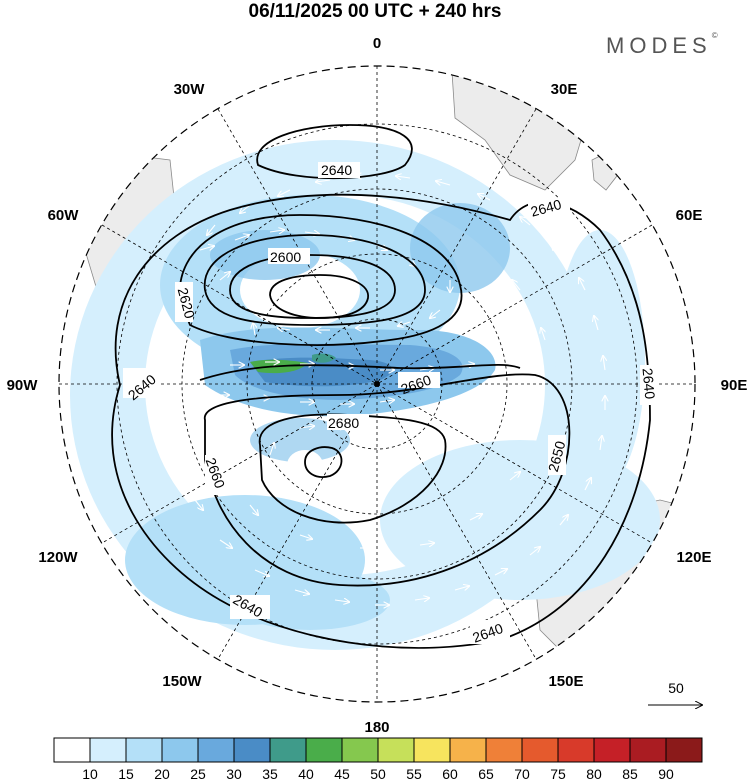  I want to click on colorbar-tick-label: 60, so click(450, 774).